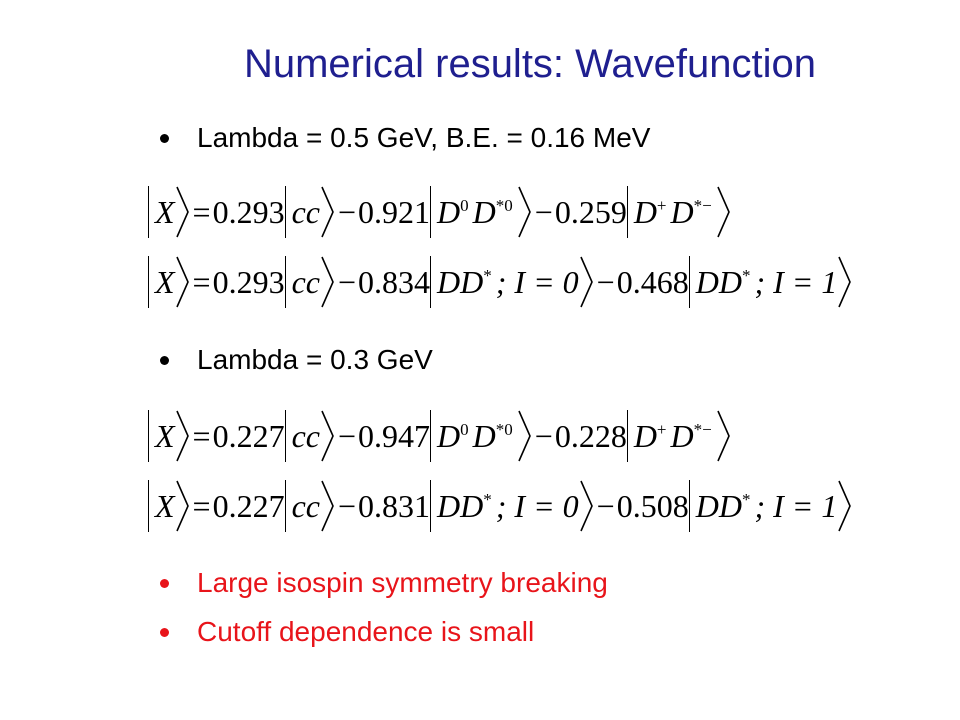 This screenshot has height=720, width=960. I want to click on equation: X = 0.293 cc −0.921 D 0 D *0−0.259 D + D *−, so click(440, 212).